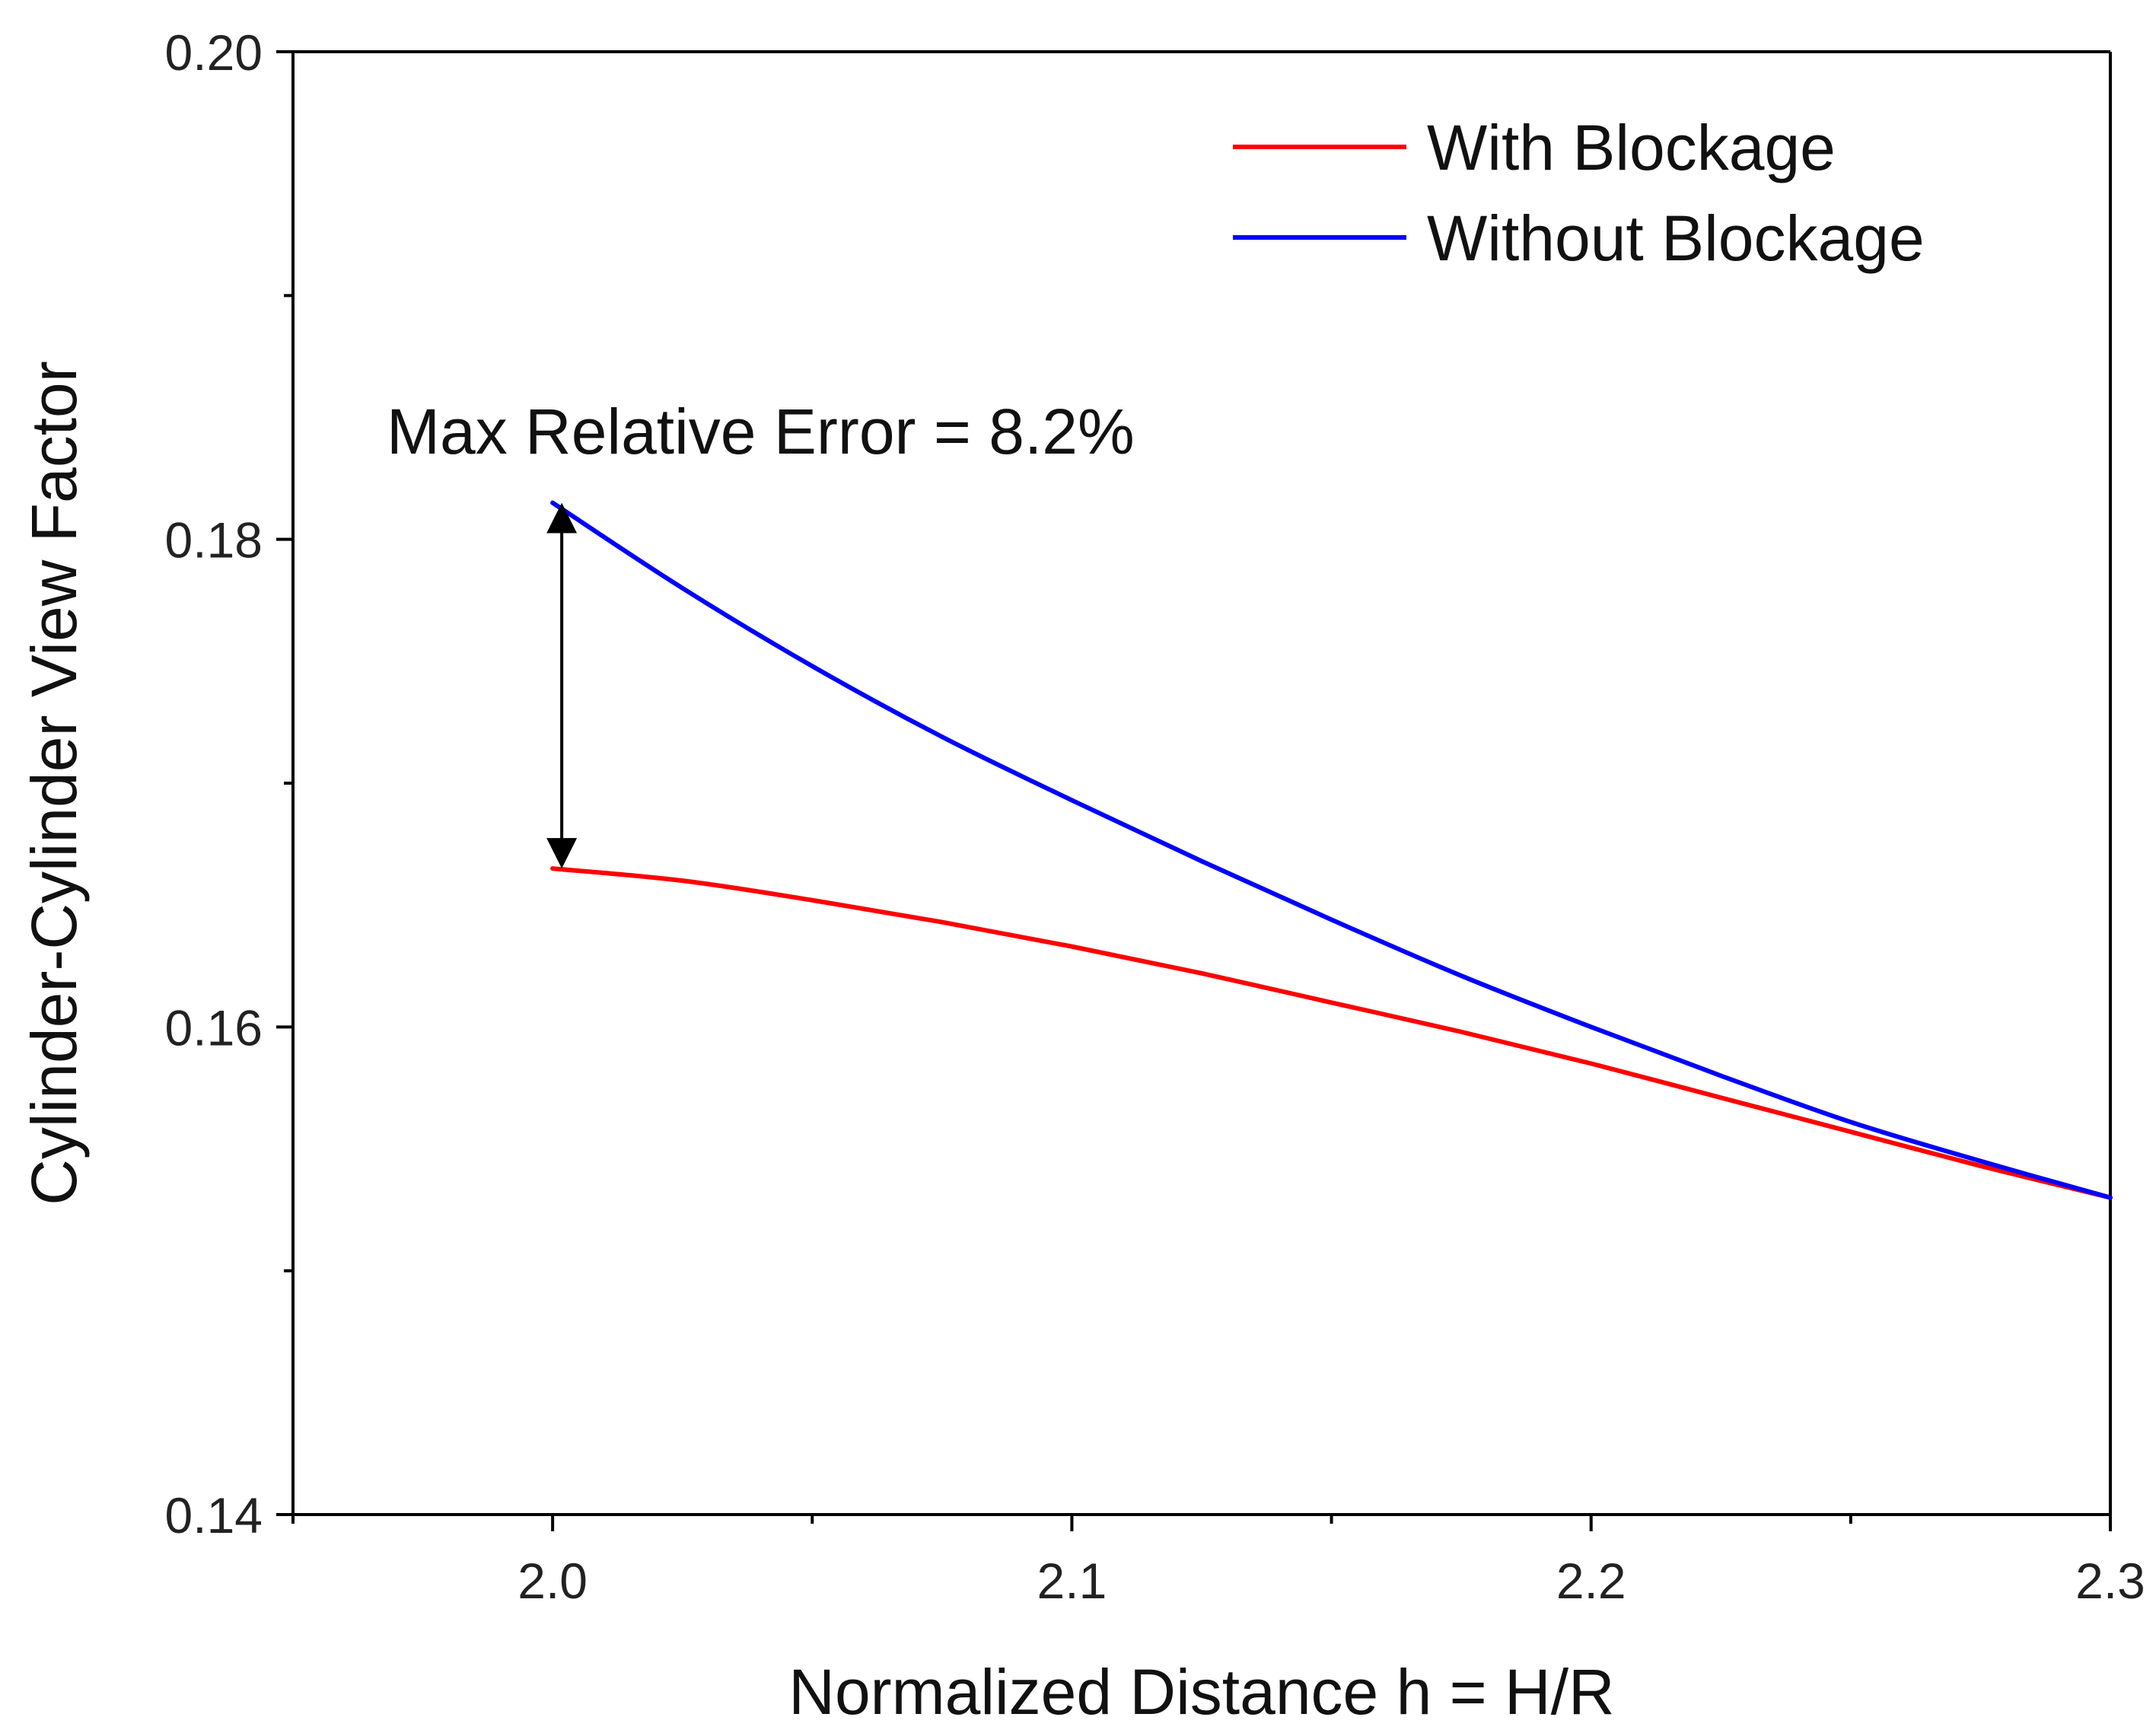 This screenshot has width=2156, height=1733. What do you see at coordinates (214, 1027) in the screenshot?
I see `y-tick-label: 0.16` at bounding box center [214, 1027].